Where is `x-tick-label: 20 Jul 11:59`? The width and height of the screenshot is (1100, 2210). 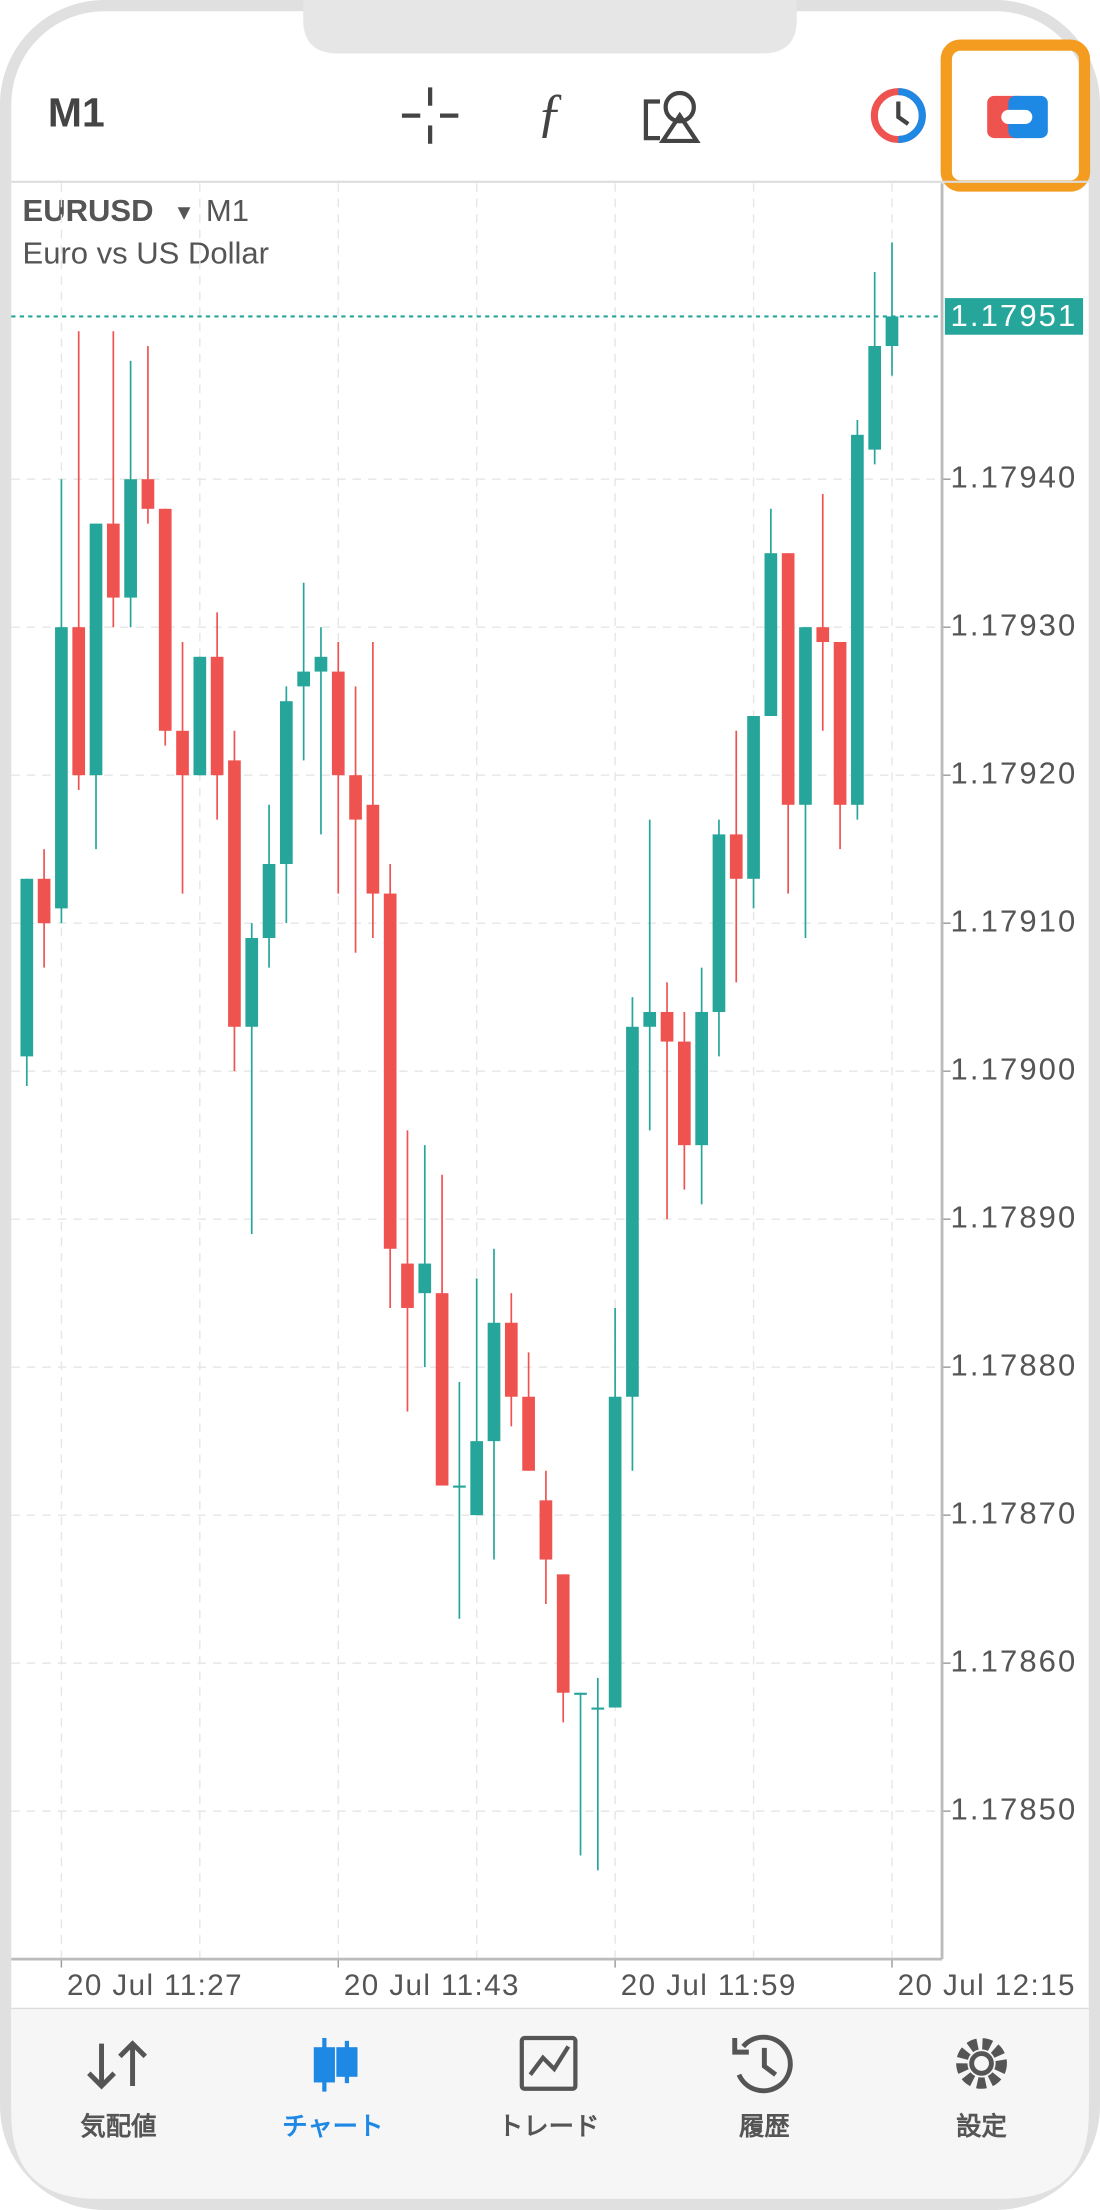
x-tick-label: 20 Jul 11:59 is located at coordinates (709, 1985).